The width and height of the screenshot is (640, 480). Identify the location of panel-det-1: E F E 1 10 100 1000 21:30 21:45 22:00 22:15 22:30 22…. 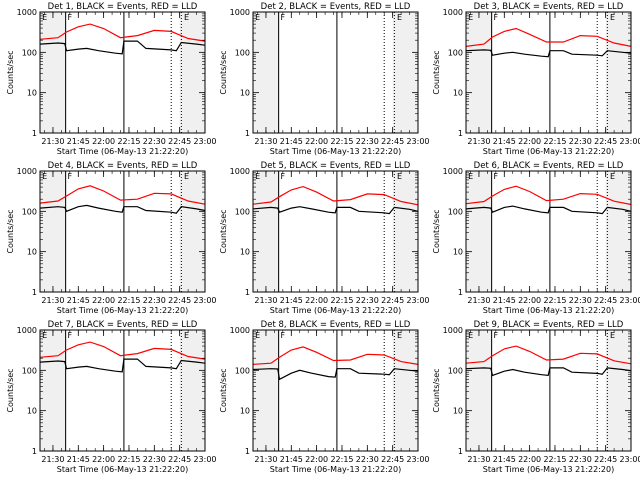
(111, 79).